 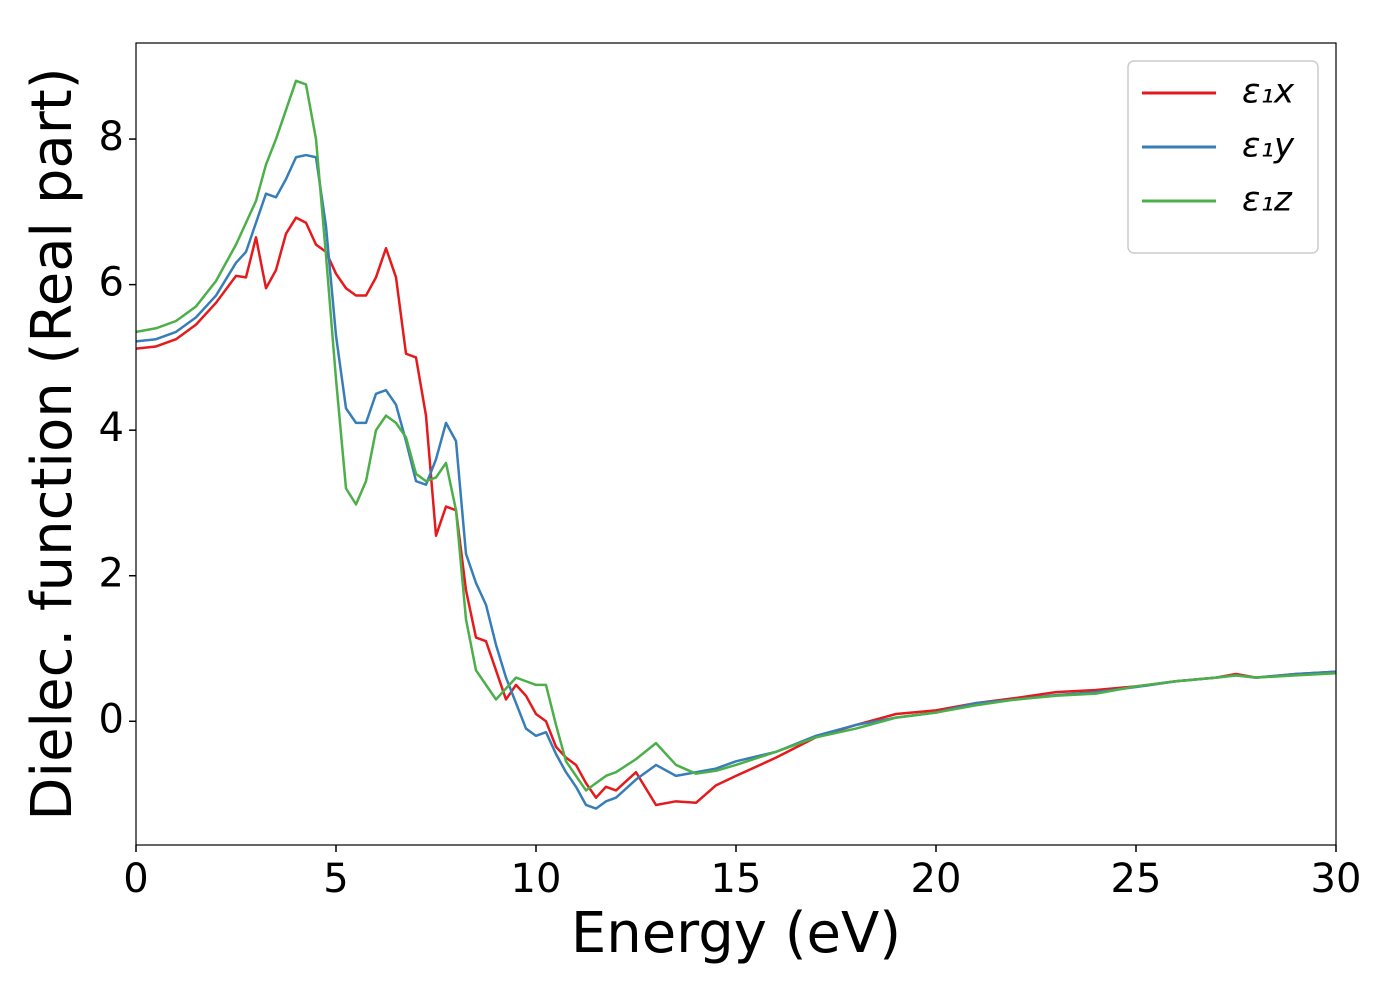 What do you see at coordinates (111, 137) in the screenshot?
I see `y-tick-label: 8` at bounding box center [111, 137].